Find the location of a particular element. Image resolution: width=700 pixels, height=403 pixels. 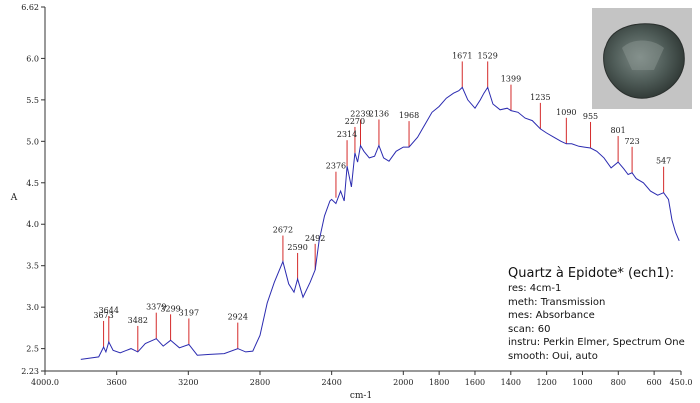

sample-photo is located at coordinates (642, 58).